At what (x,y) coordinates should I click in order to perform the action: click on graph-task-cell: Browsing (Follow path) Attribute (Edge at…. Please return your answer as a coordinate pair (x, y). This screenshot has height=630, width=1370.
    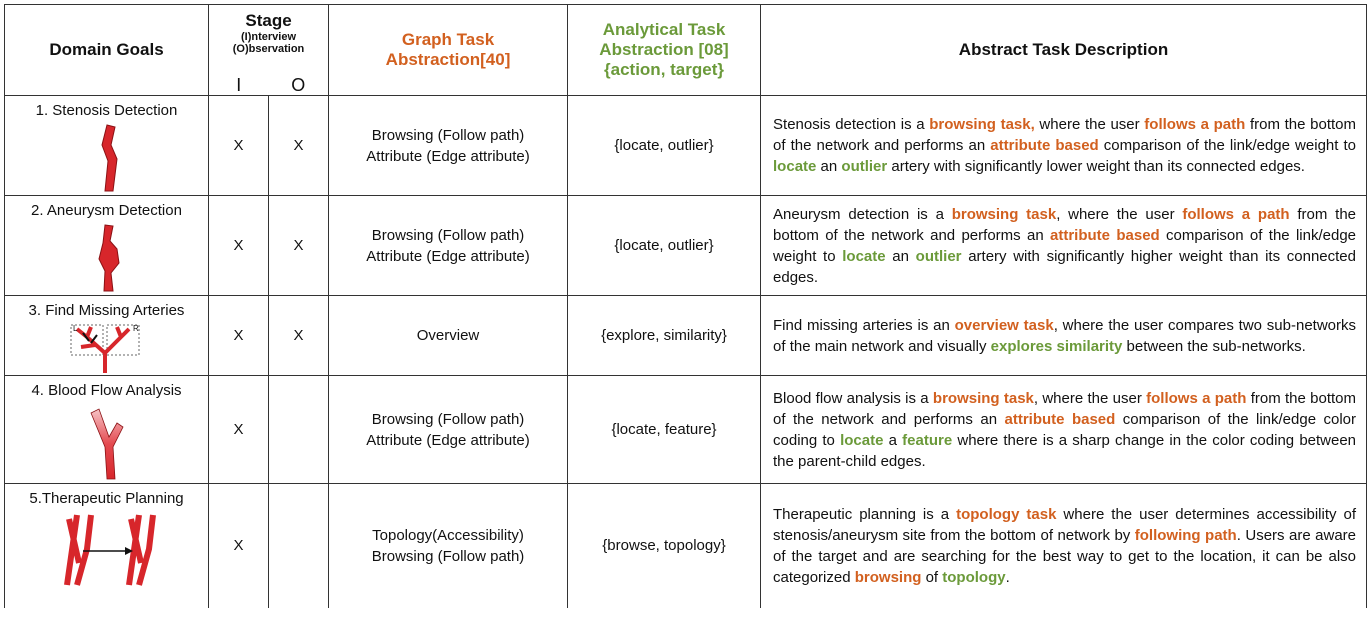
    Looking at the image, I should click on (448, 145).